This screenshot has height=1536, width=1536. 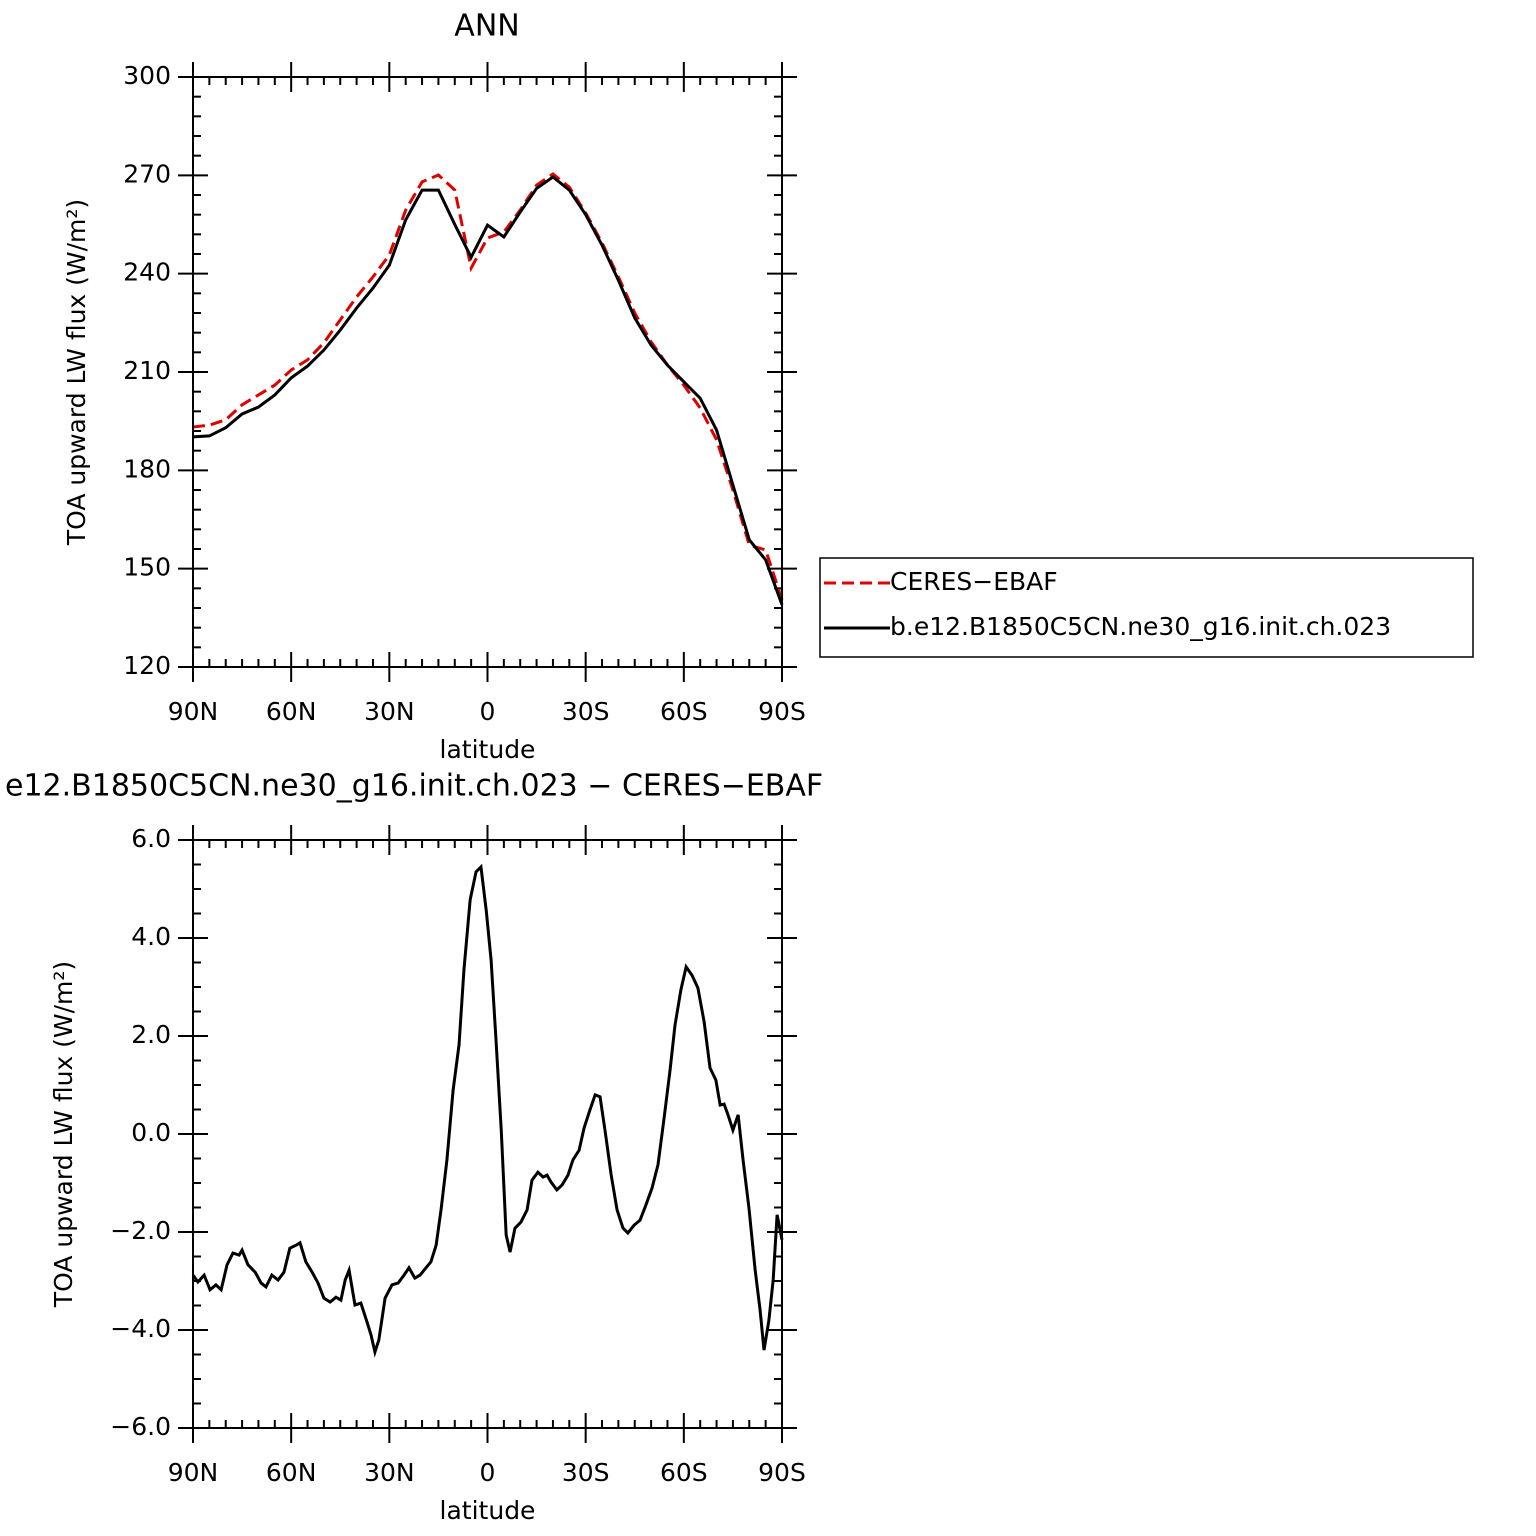 I want to click on legend-label: CERES−EBAF, so click(x=974, y=581).